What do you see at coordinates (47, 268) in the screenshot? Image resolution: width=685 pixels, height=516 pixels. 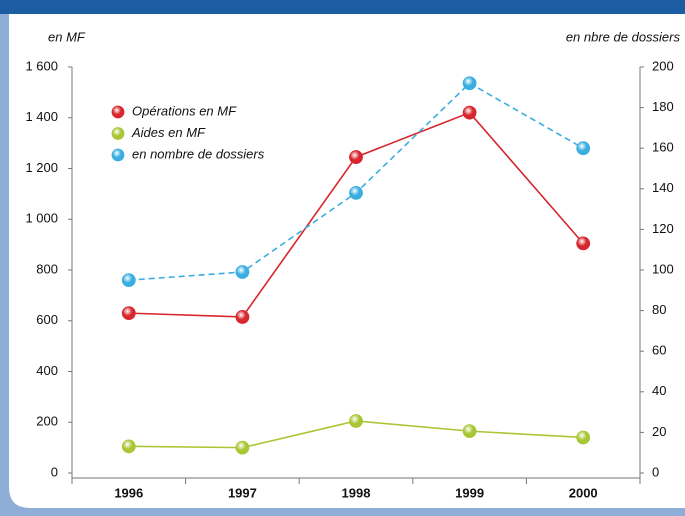 I see `y-tick-label: 800` at bounding box center [47, 268].